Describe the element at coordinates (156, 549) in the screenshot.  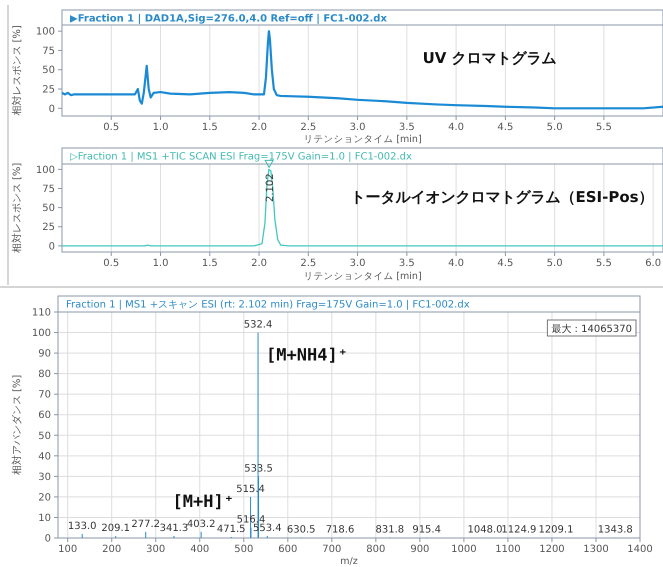
I see `x-tick-label: 300` at that location.